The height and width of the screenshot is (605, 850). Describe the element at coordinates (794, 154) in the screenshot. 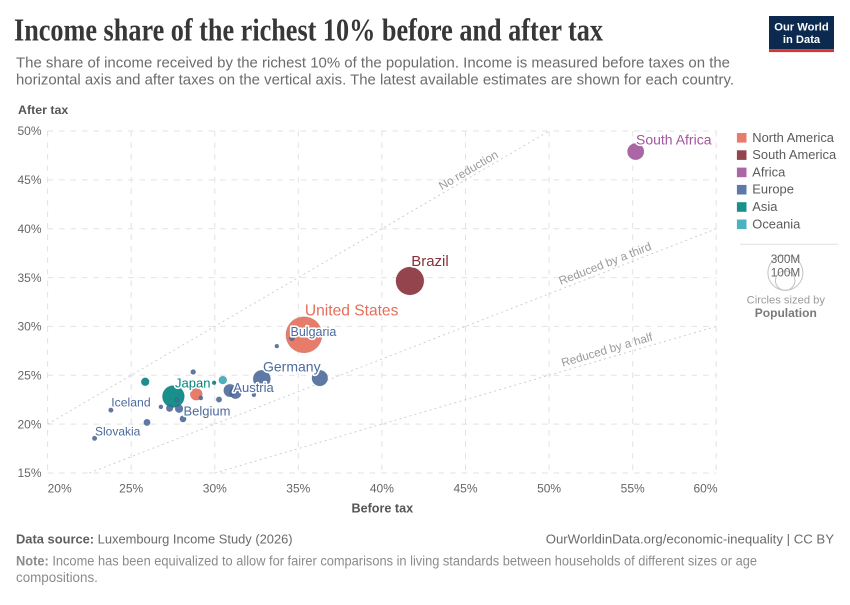

I see `svg-text: South America` at that location.